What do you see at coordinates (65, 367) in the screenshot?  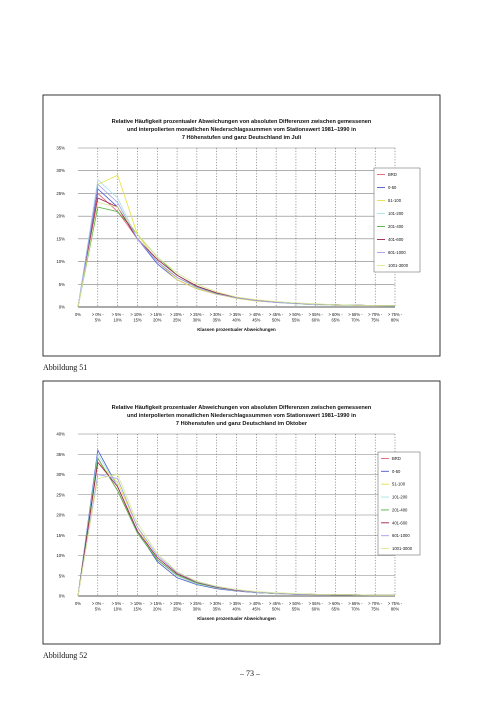 I see `figure-caption: Abbildung 51` at bounding box center [65, 367].